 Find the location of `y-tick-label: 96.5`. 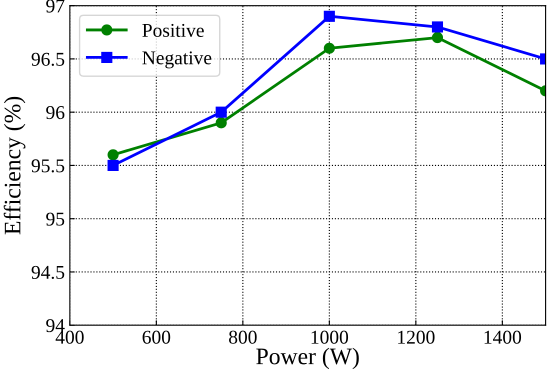

y-tick-label: 96.5 is located at coordinates (48, 59).